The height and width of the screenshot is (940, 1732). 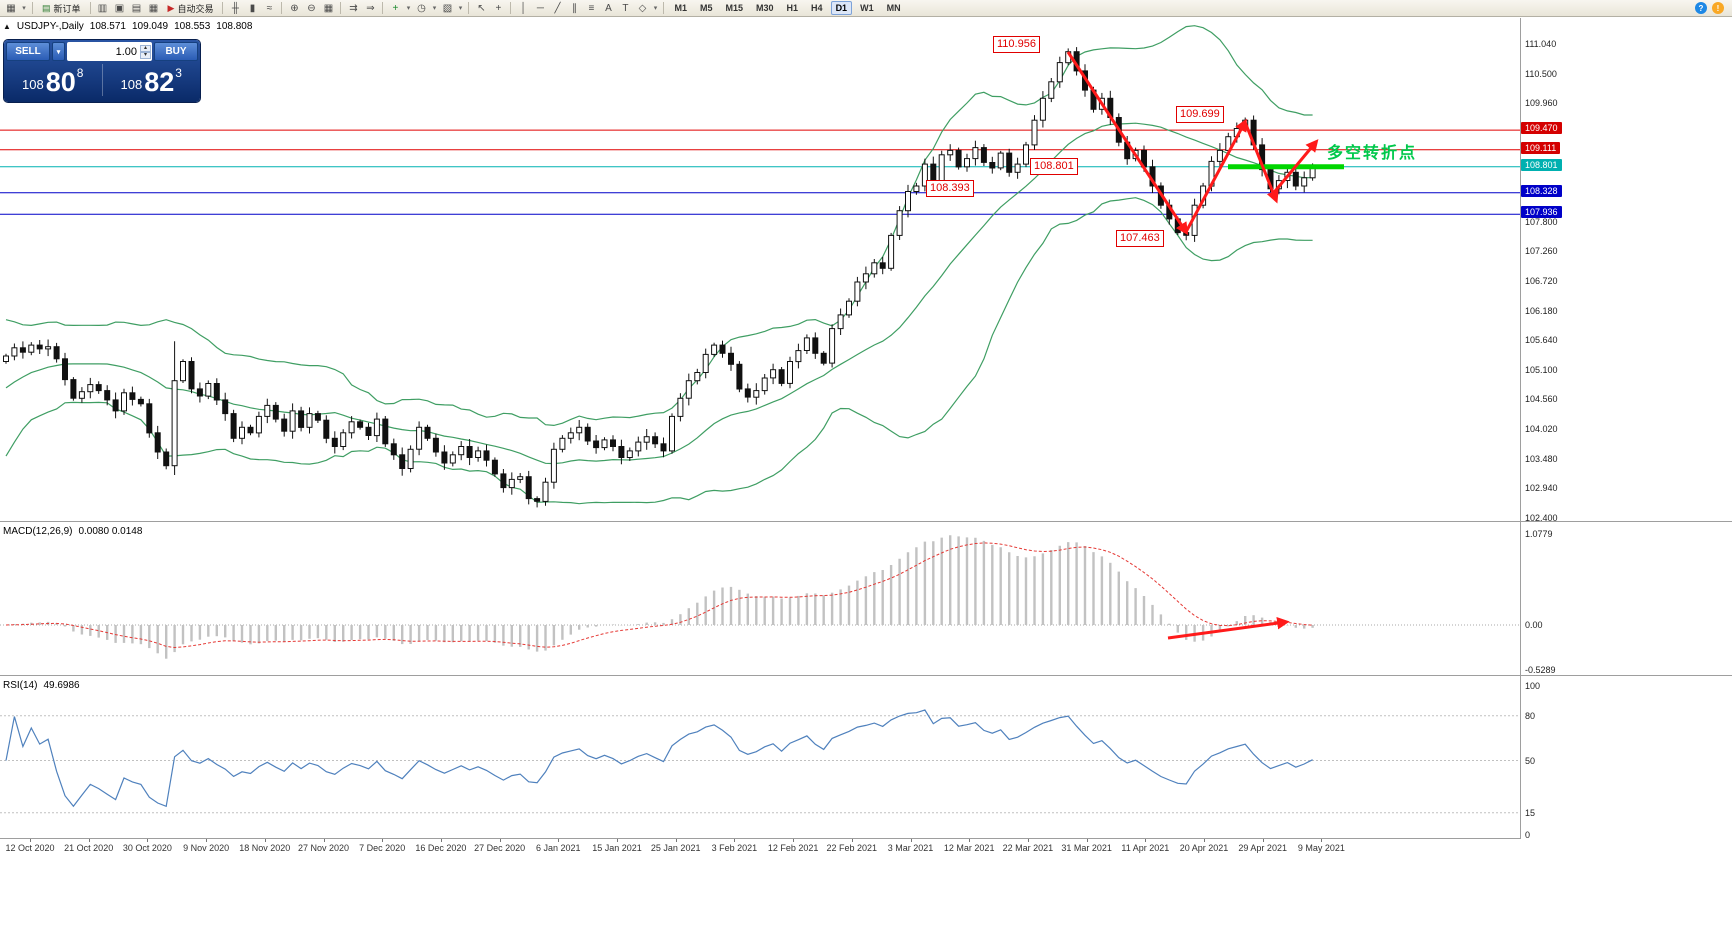 What do you see at coordinates (328, 8) in the screenshot?
I see `tile-windows-icon: ▦` at bounding box center [328, 8].